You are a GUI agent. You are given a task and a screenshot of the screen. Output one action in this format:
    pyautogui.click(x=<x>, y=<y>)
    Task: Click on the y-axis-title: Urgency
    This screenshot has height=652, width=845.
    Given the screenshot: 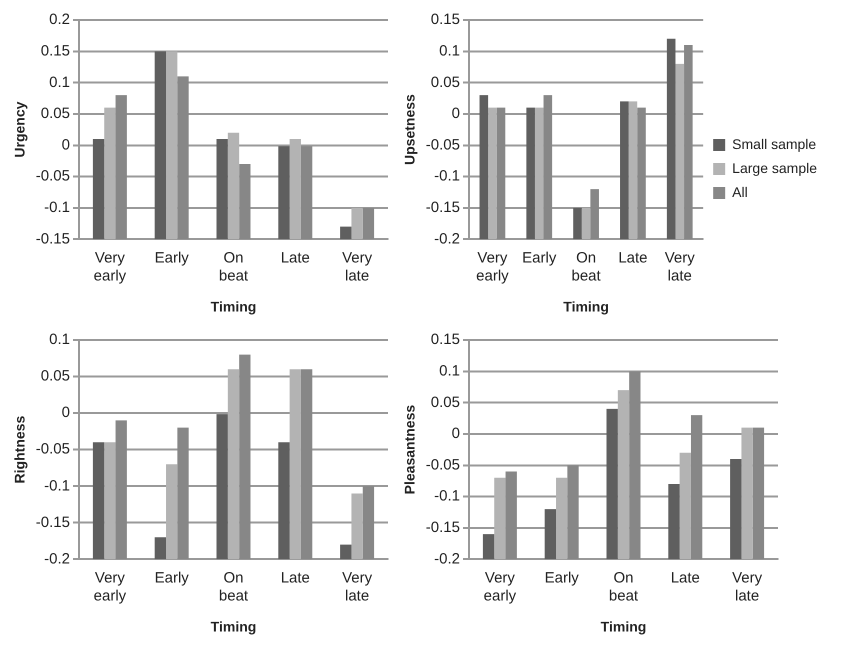 What is the action you would take?
    pyautogui.click(x=19, y=129)
    